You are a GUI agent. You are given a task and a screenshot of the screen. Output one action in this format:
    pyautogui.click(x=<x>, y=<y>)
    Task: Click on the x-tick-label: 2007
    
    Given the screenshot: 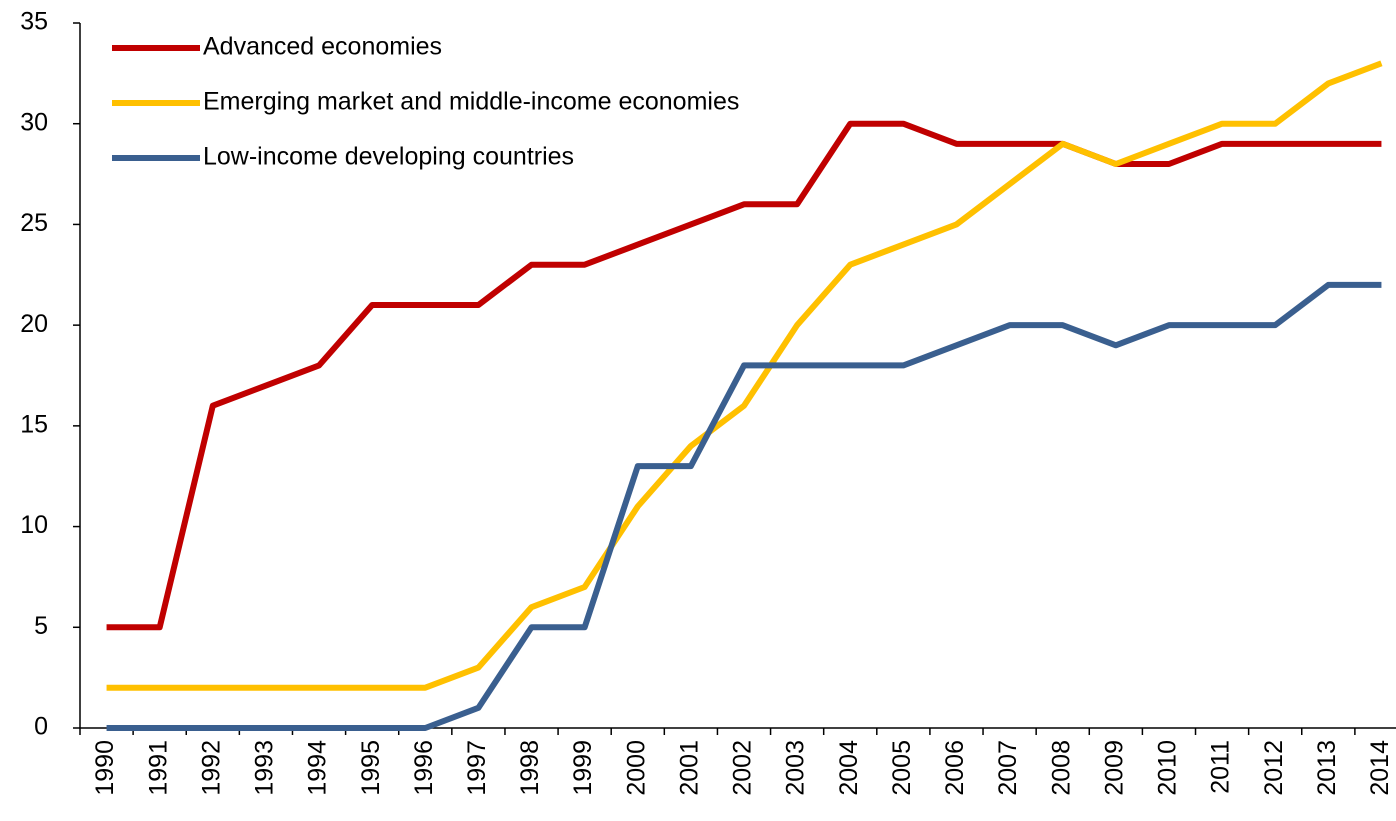 What is the action you would take?
    pyautogui.click(x=1008, y=768)
    